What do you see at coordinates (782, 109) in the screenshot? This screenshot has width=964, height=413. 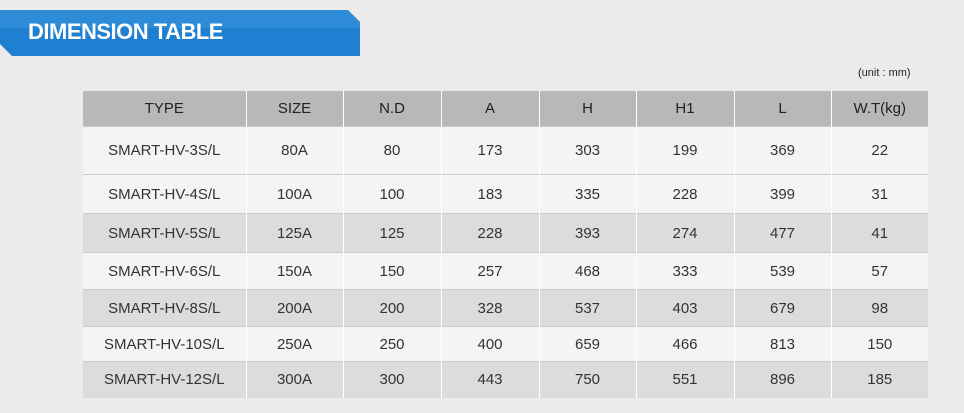 I see `column-header: L` at bounding box center [782, 109].